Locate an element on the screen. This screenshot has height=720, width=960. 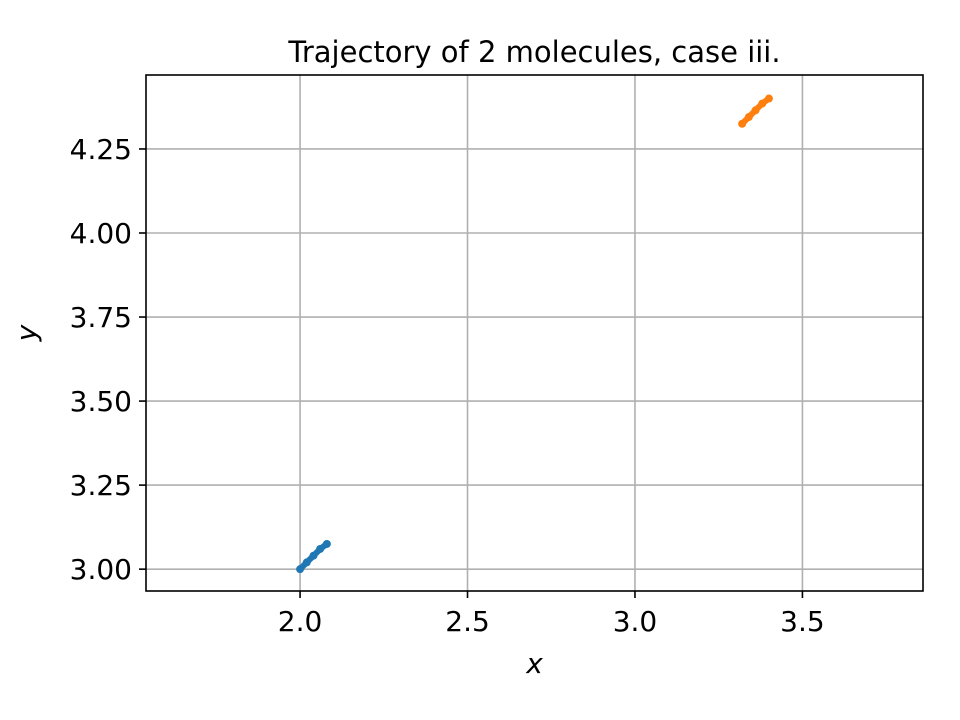
x-tick-label: 3.0 is located at coordinates (635, 621).